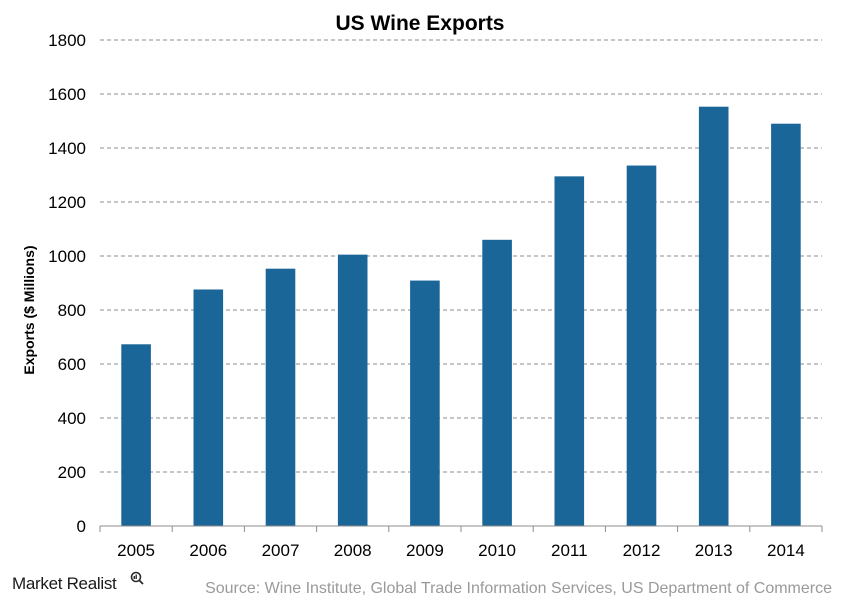 The height and width of the screenshot is (602, 842). What do you see at coordinates (136, 550) in the screenshot?
I see `x-tick-label: 2005` at bounding box center [136, 550].